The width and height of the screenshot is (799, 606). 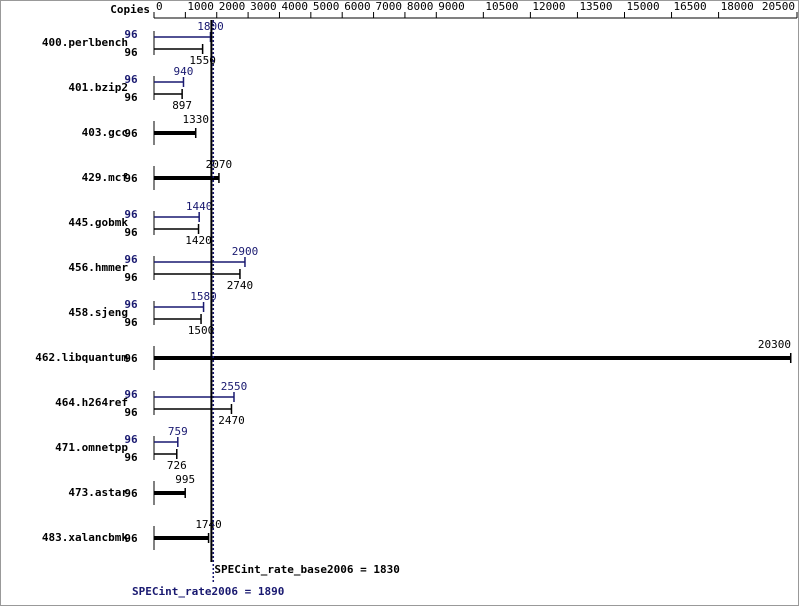 What do you see at coordinates (548, 6) in the screenshot?
I see `x-tick-label: 12000` at bounding box center [548, 6].